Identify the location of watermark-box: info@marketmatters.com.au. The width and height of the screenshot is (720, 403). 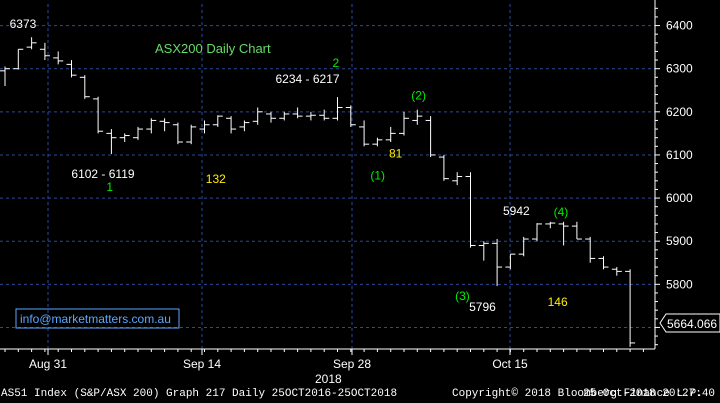
(97, 318).